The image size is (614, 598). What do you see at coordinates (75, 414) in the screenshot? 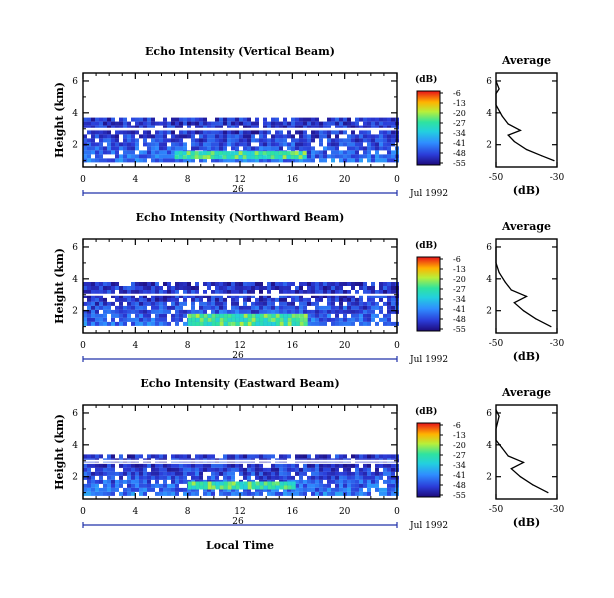
I see `y-tick-label: 6` at bounding box center [75, 414].